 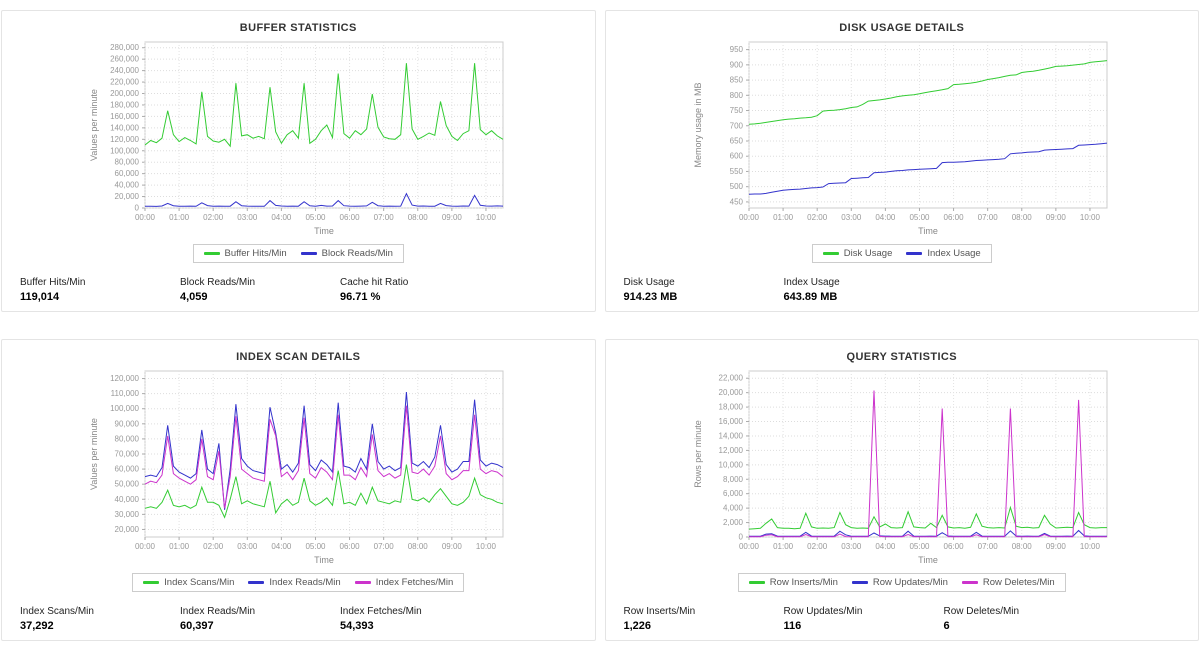 What do you see at coordinates (127, 173) in the screenshot?
I see `svg-text: 60,000` at bounding box center [127, 173].